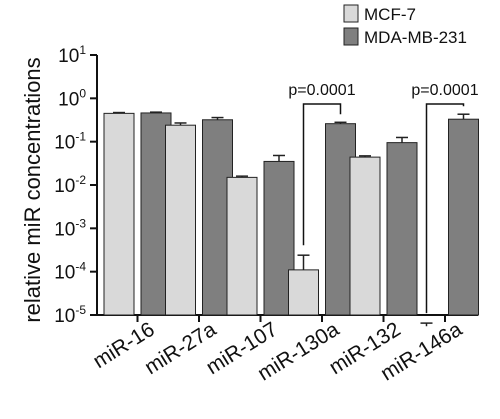 The image size is (500, 419). I want to click on y-tick-label: 10¹, so click(72, 55).